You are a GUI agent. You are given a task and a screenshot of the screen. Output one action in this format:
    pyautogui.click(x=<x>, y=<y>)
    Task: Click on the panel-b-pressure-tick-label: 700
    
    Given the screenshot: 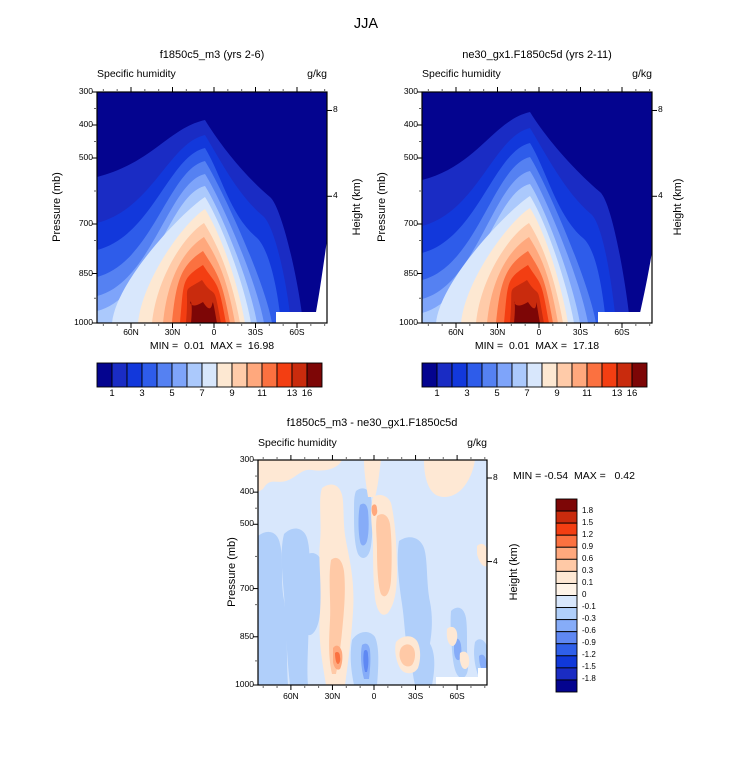 What is the action you would take?
    pyautogui.click(x=410, y=223)
    